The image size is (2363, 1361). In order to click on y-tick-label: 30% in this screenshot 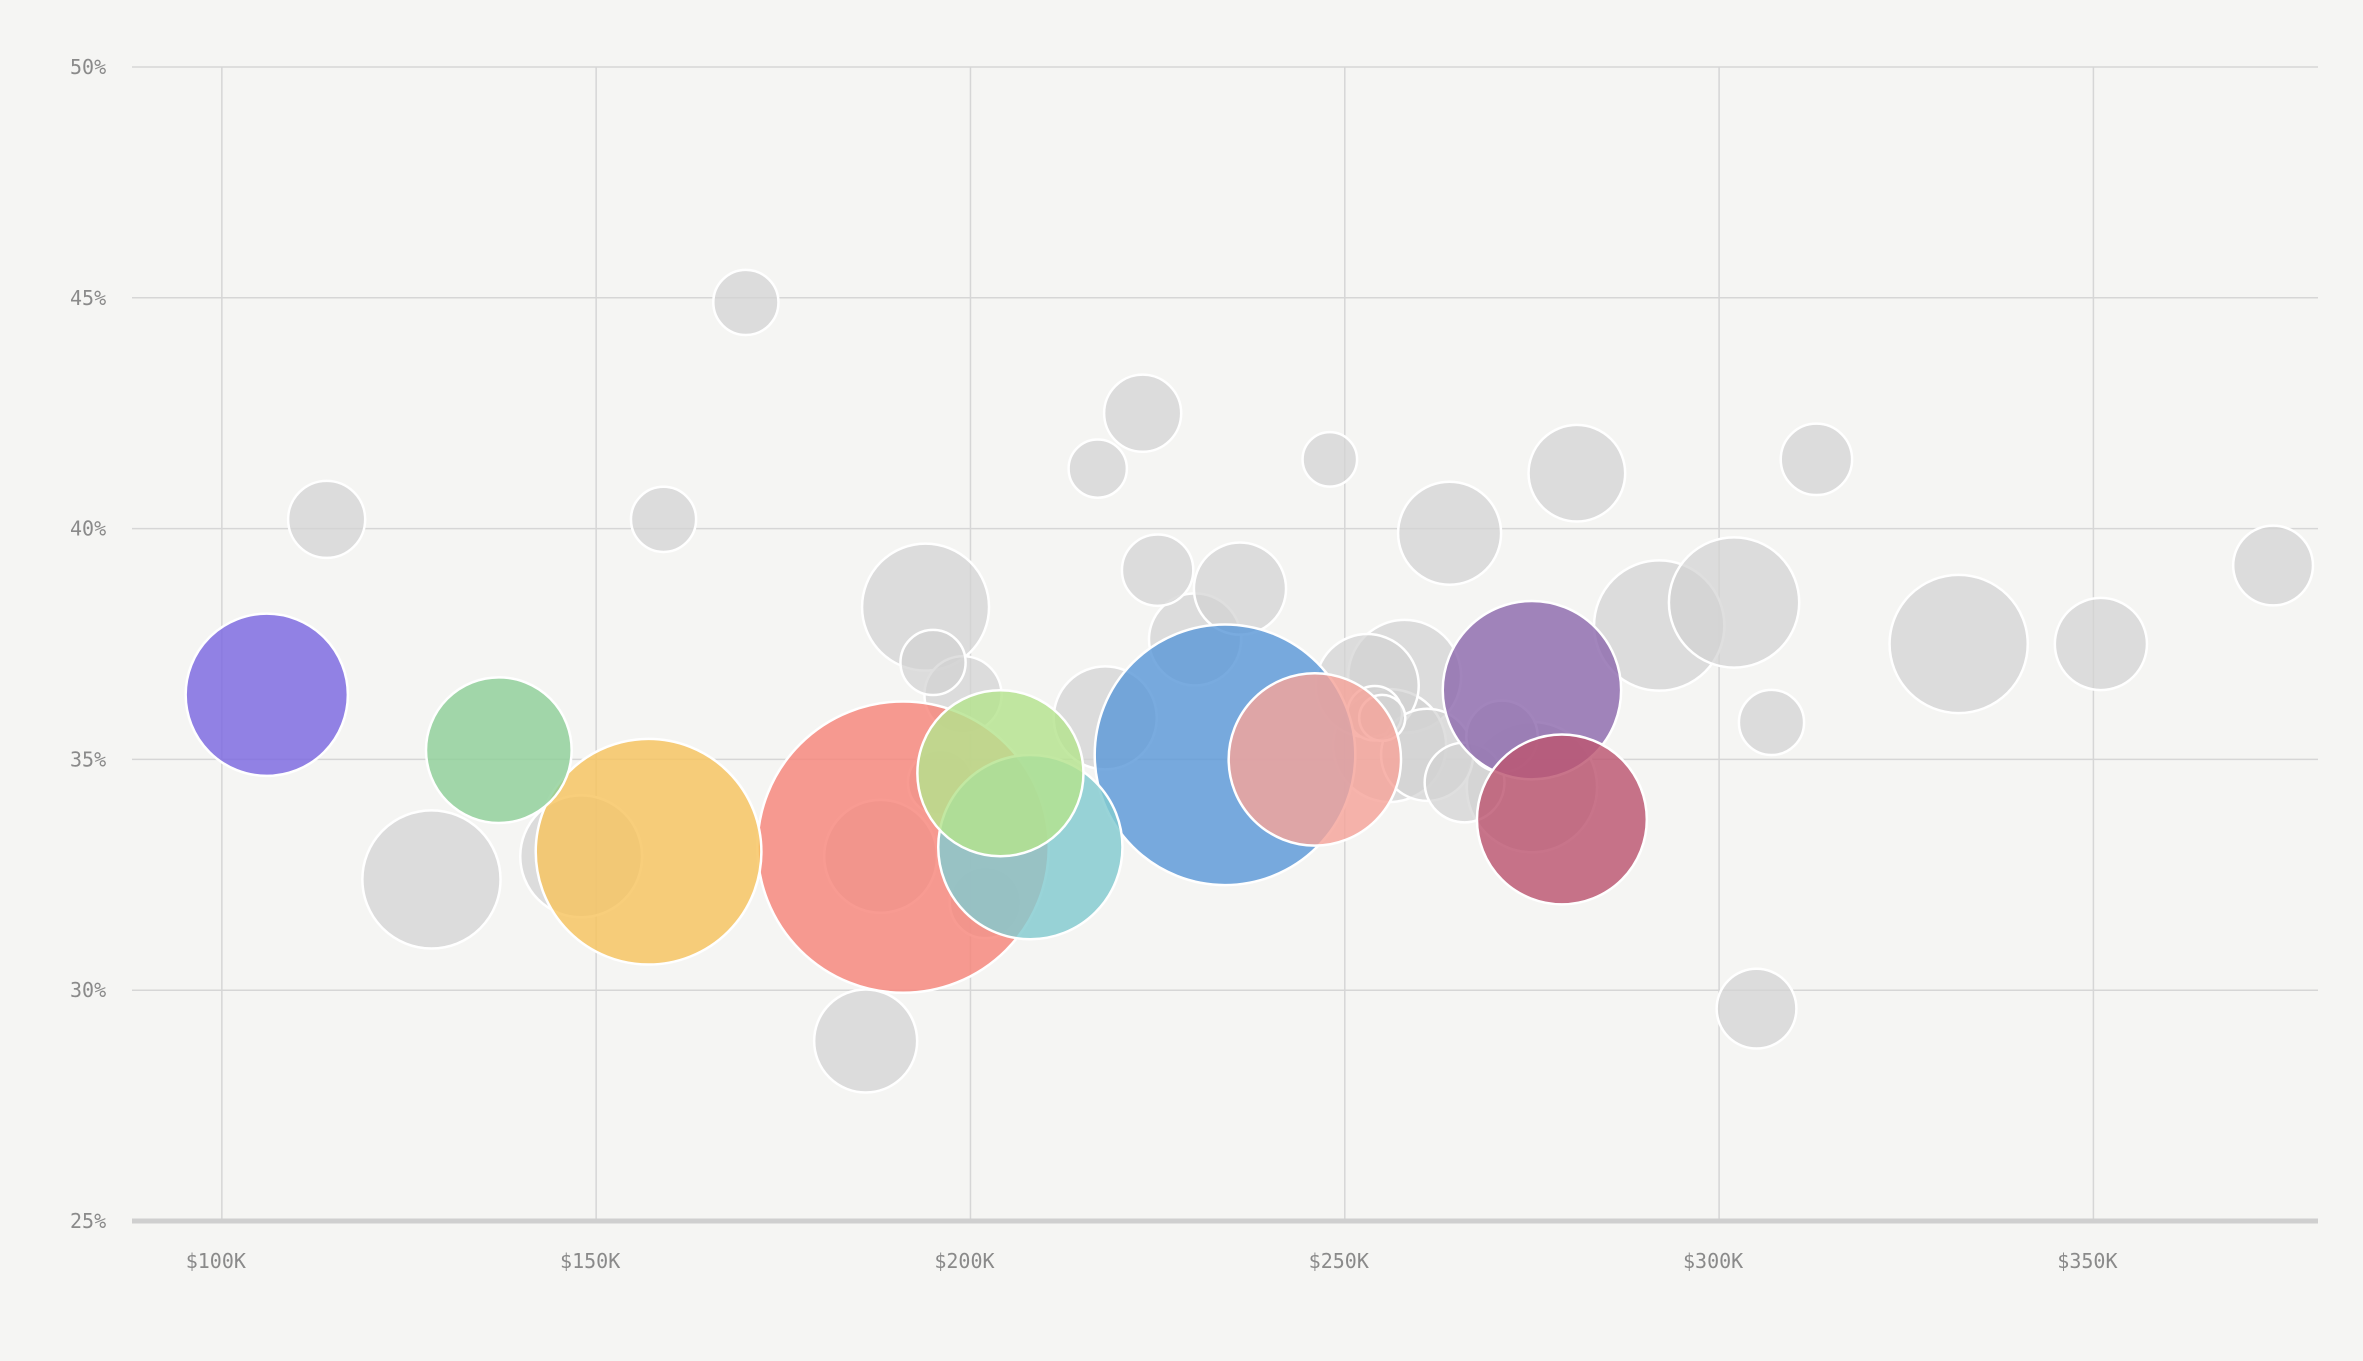, I will do `click(88, 990)`.